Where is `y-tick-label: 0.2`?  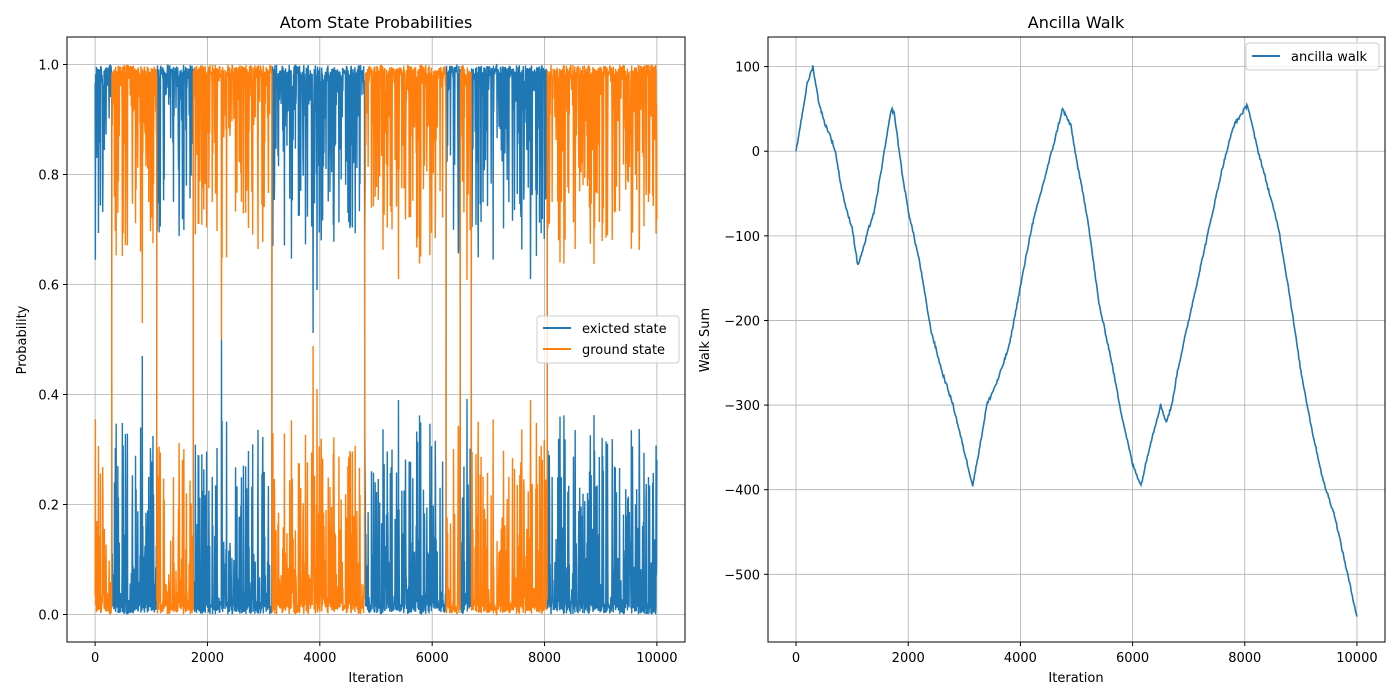 y-tick-label: 0.2 is located at coordinates (48, 506).